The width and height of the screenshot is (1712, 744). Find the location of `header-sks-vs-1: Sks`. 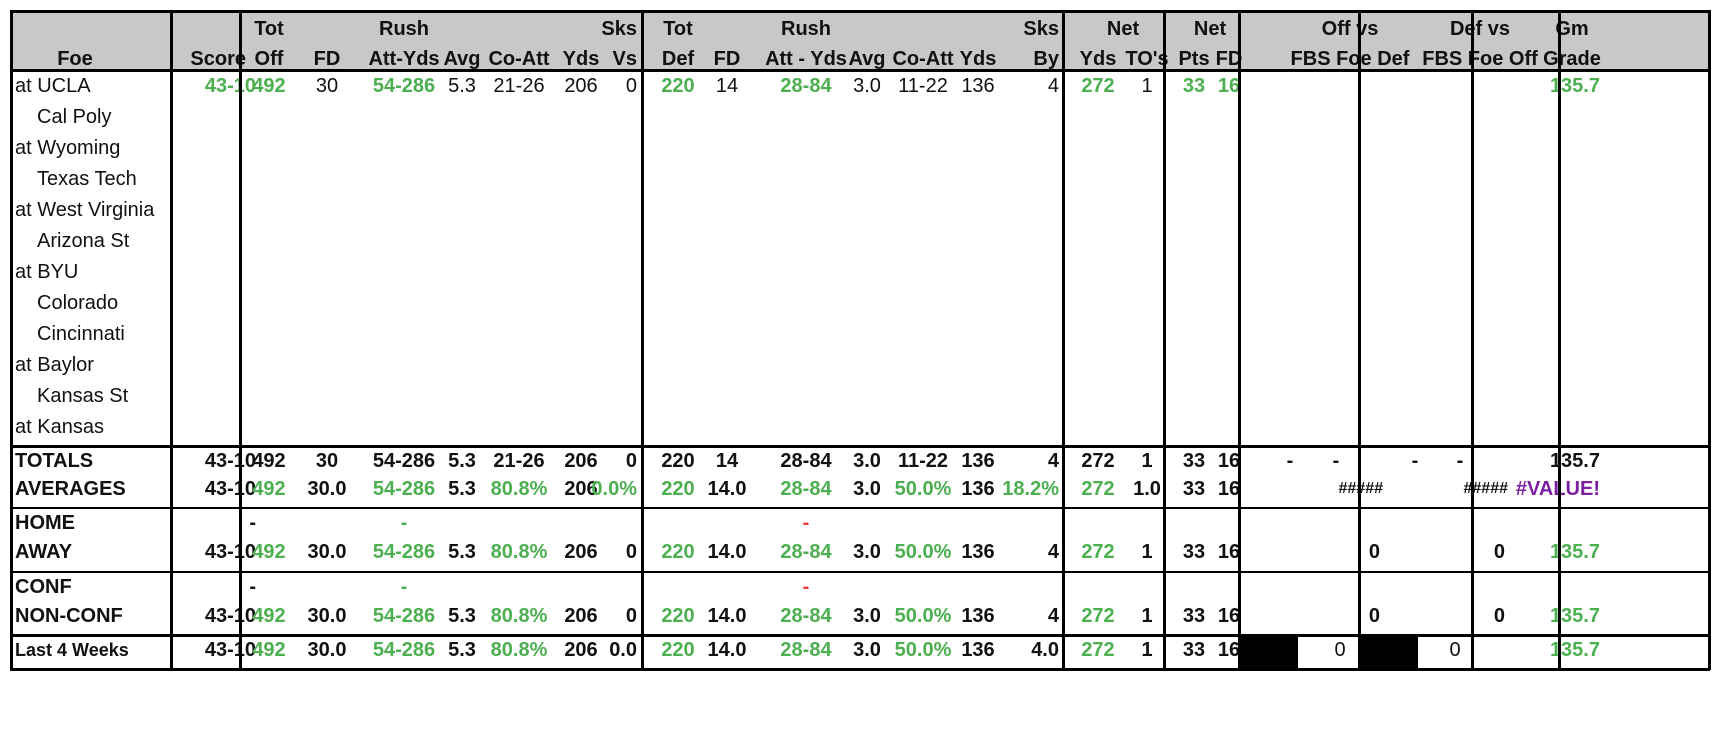

header-sks-vs-1: Sks is located at coordinates (619, 29).